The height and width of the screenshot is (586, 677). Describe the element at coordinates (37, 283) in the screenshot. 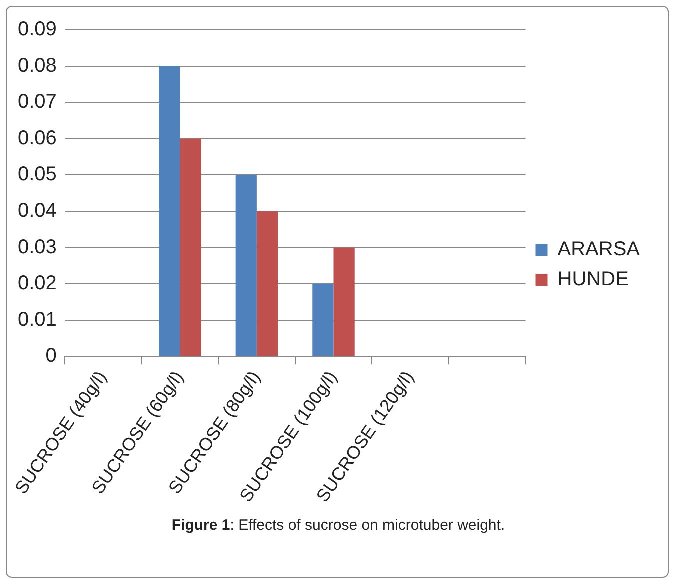

I see `y-tick-label: 0.02` at that location.